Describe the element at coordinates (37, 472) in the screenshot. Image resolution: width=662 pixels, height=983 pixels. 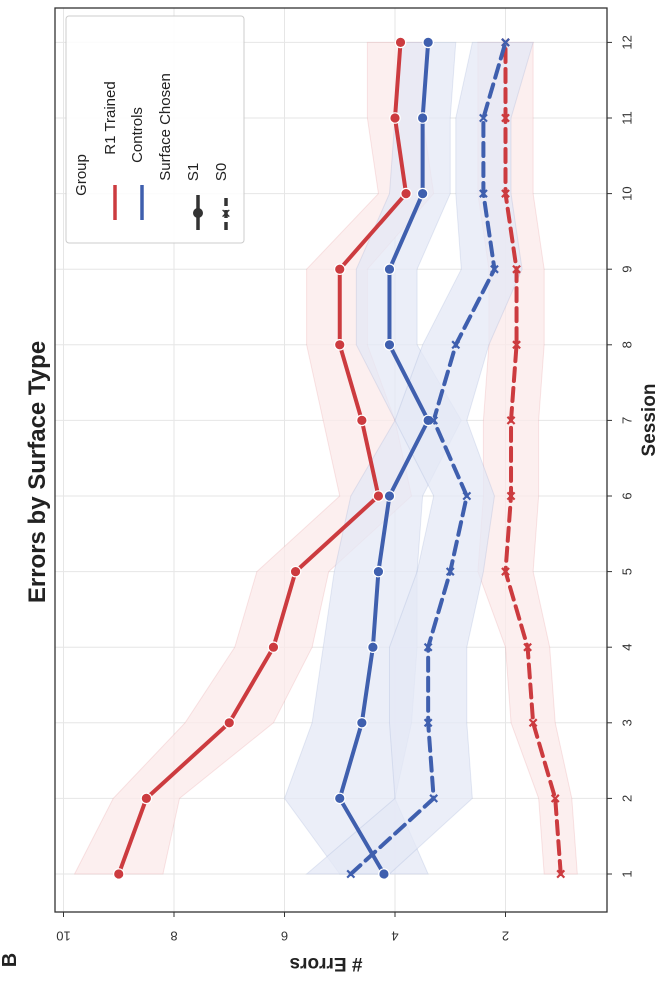
I see `chart-title: Errors by Surface Type` at that location.